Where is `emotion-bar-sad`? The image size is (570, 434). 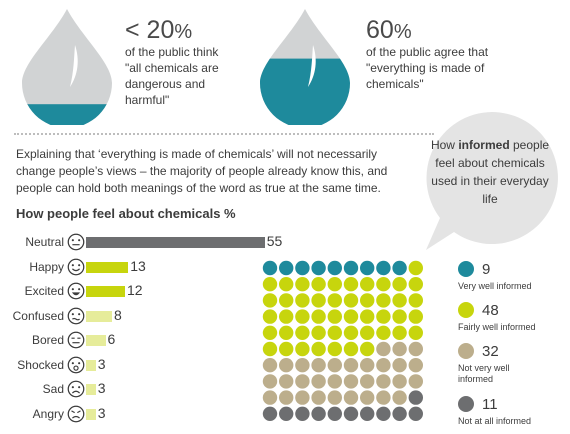
emotion-bar-sad is located at coordinates (91, 389).